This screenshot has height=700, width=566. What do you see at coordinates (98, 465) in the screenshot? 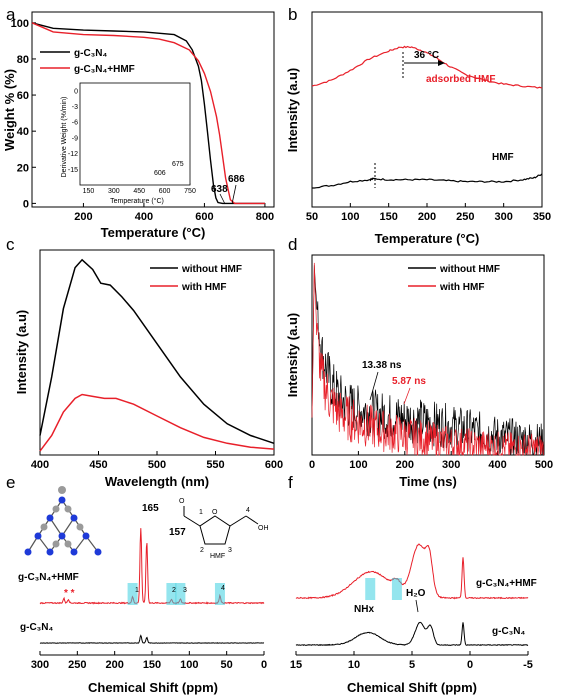
I see `panel-c-xtick-label: 450` at bounding box center [98, 465].